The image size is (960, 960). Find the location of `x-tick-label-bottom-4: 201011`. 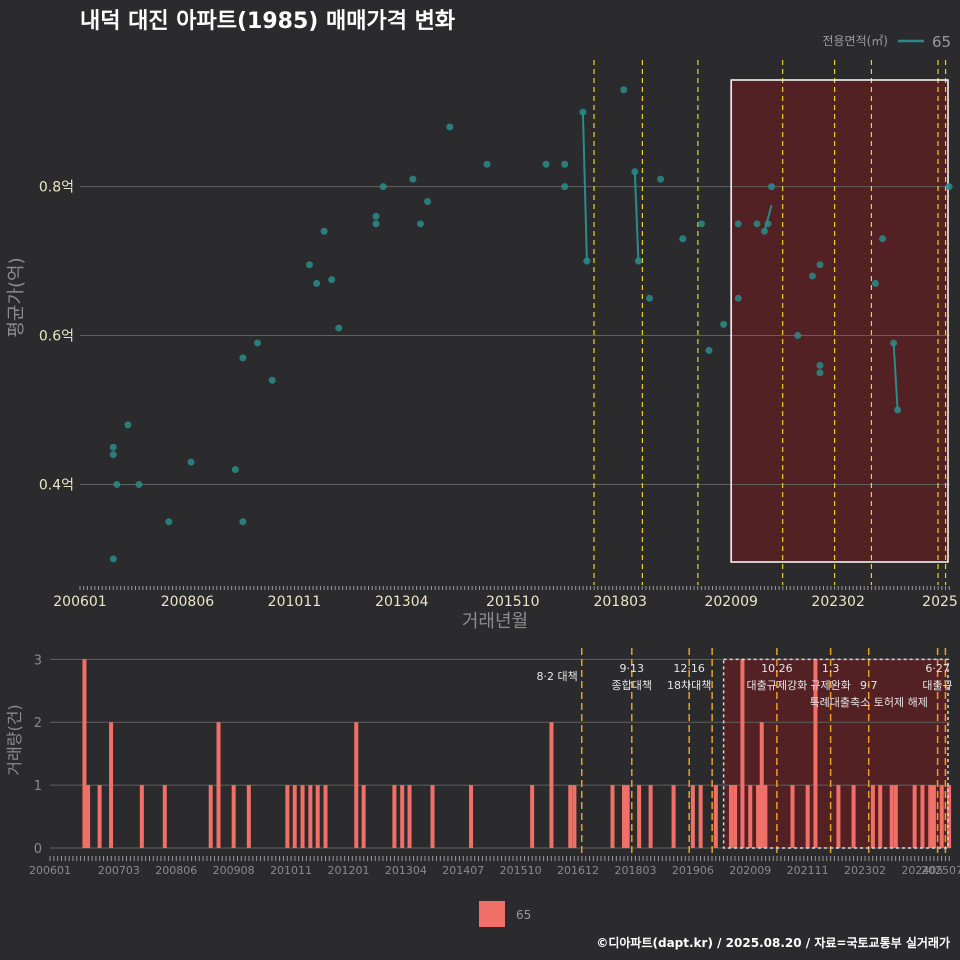

x-tick-label-bottom-4: 201011 is located at coordinates (291, 870).